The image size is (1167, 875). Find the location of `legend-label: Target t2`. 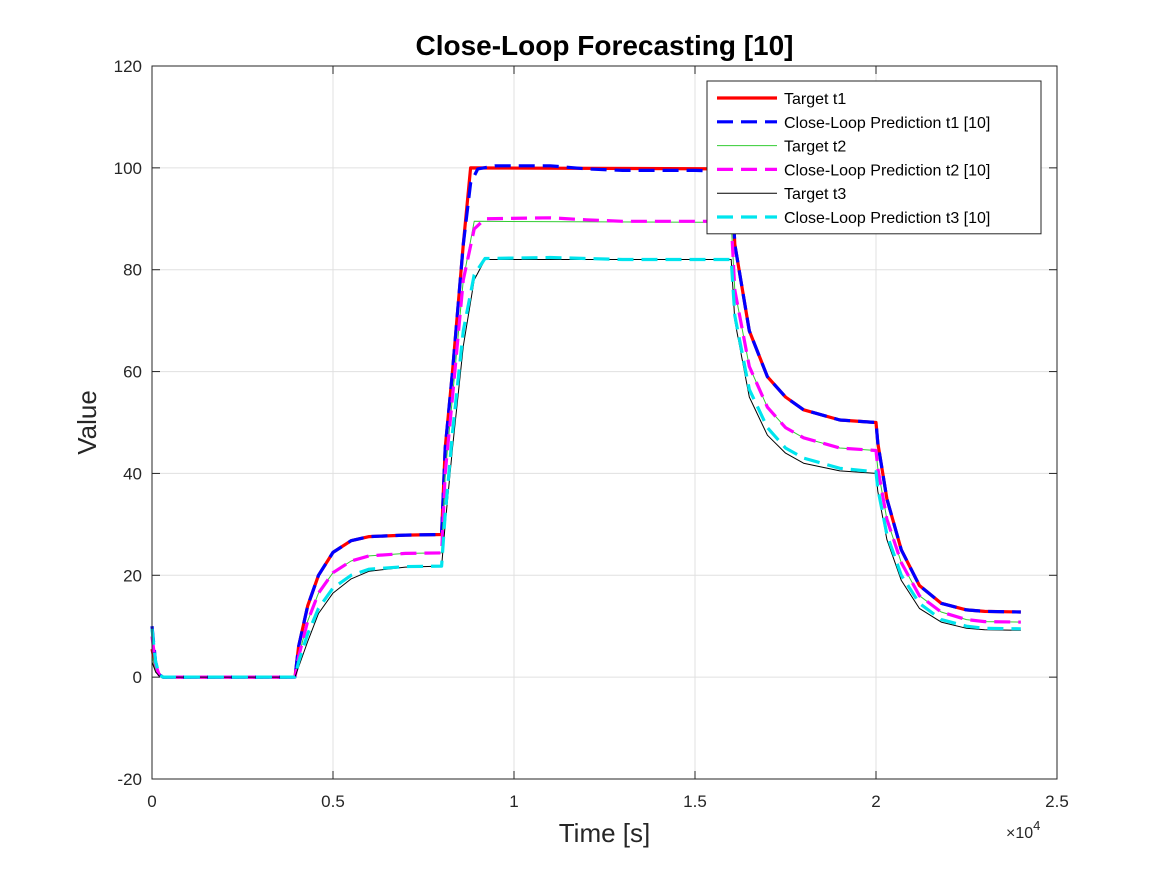

legend-label: Target t2 is located at coordinates (815, 147).